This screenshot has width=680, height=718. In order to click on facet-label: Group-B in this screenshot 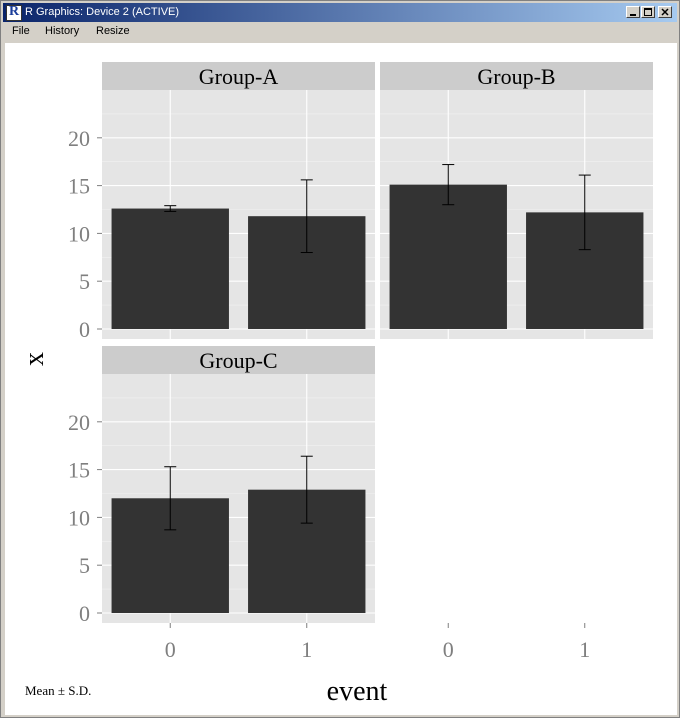, I will do `click(516, 76)`.